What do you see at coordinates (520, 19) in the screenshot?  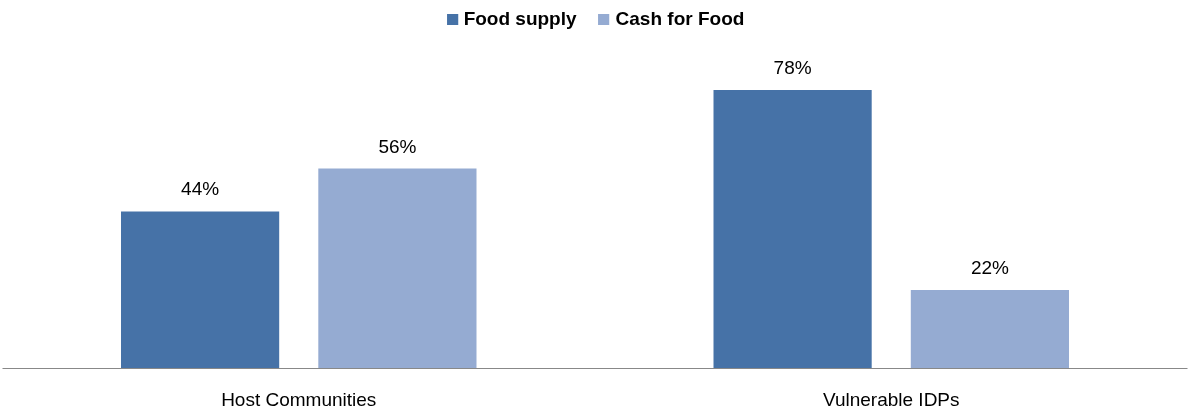 I see `legend-label: Food supply` at bounding box center [520, 19].